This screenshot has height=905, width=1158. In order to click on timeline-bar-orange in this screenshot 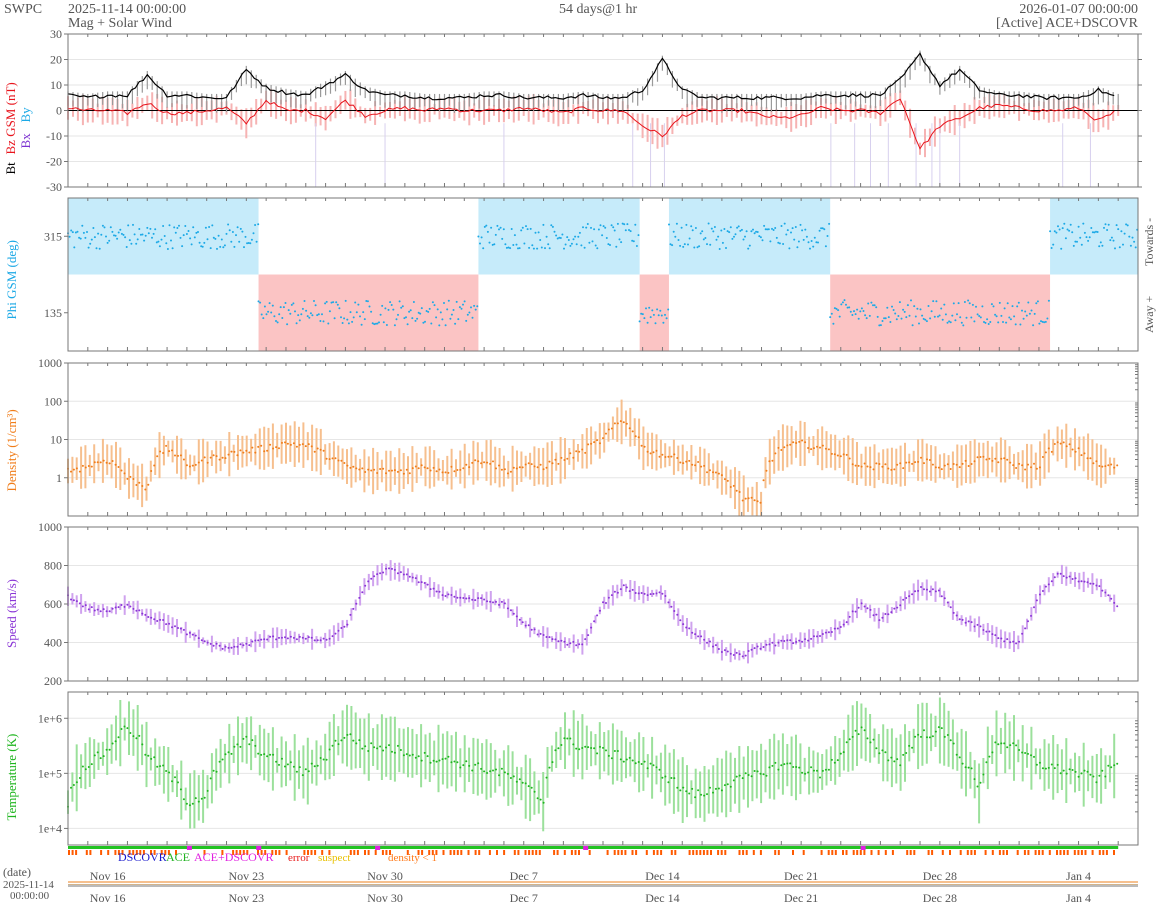, I will do `click(603, 882)`.